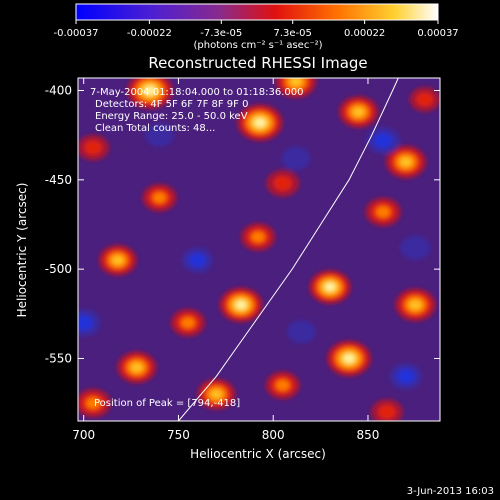  I want to click on info-line-energy: Energy Range: 25.0 - 50.0 keV, so click(171, 116).